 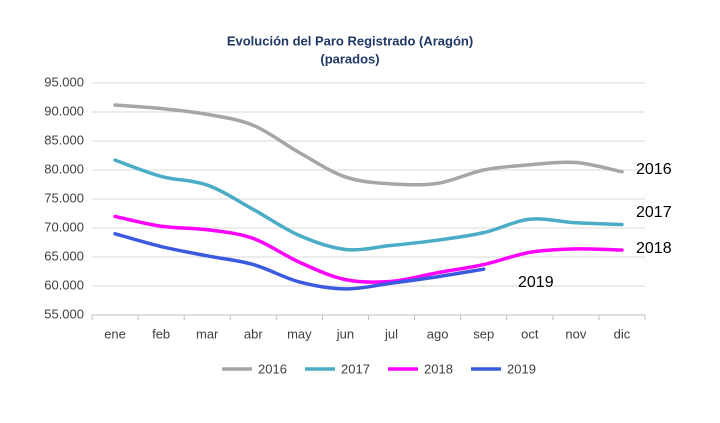 I want to click on series-end-label: 2018, so click(x=654, y=248).